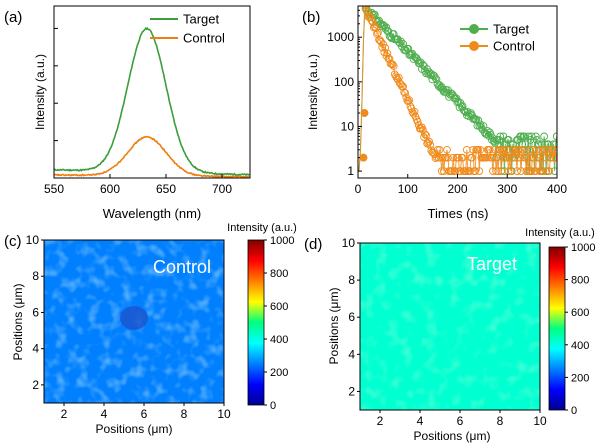  I want to click on trpl-decay-points, so click(457, 90).